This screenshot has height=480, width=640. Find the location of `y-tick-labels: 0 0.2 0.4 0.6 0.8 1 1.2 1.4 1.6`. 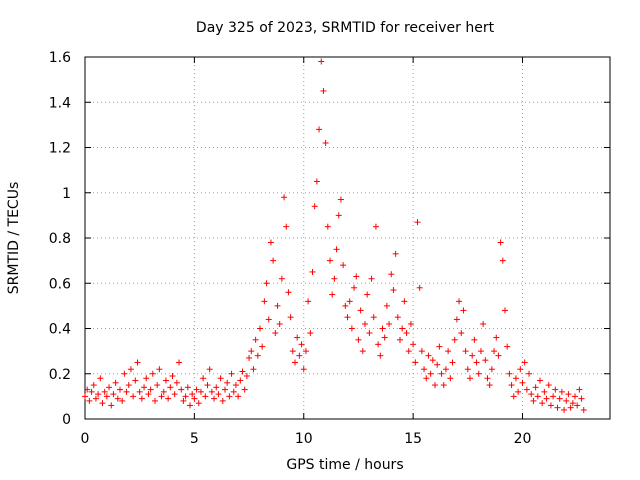

y-tick-labels: 0 0.2 0.4 0.6 0.8 1 1.2 1.4 1.6 is located at coordinates (60, 239).